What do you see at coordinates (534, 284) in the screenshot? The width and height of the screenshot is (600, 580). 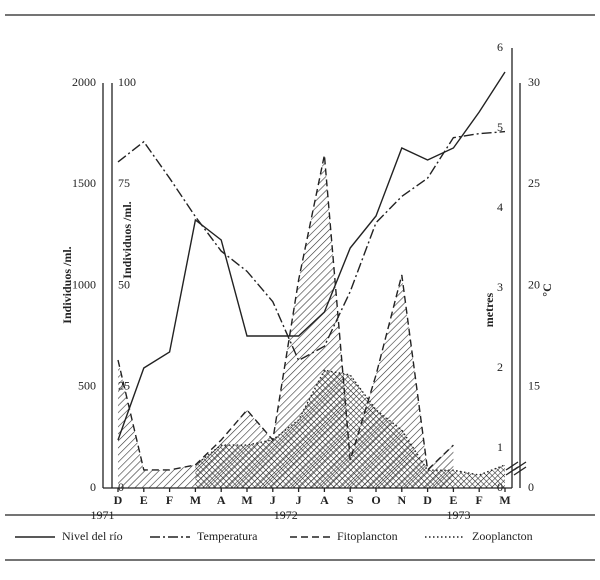 I see `y-tick-label: 20` at bounding box center [534, 284].